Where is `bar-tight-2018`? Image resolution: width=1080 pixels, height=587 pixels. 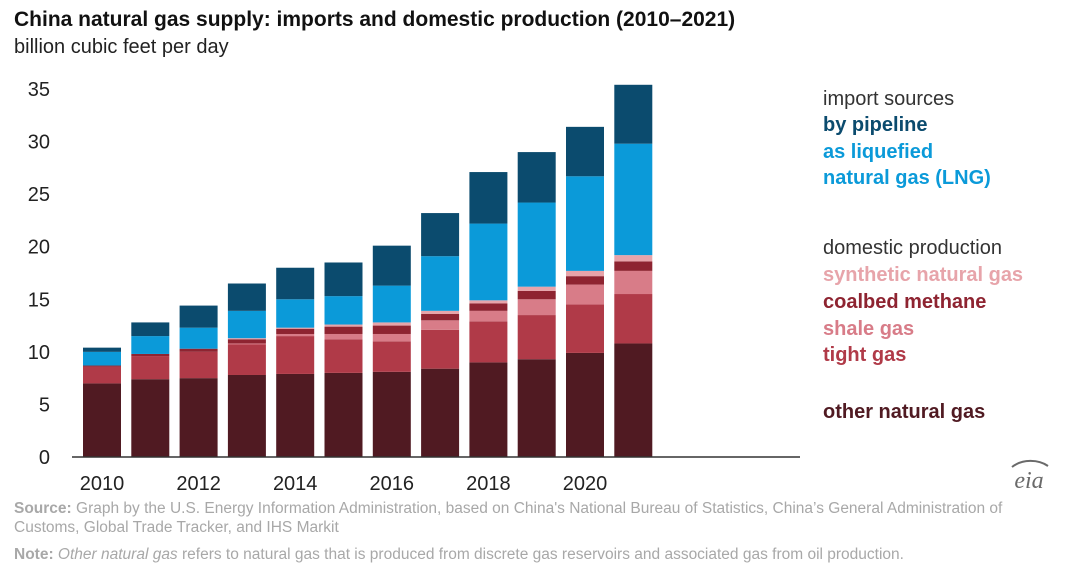
bar-tight-2018 is located at coordinates (488, 342).